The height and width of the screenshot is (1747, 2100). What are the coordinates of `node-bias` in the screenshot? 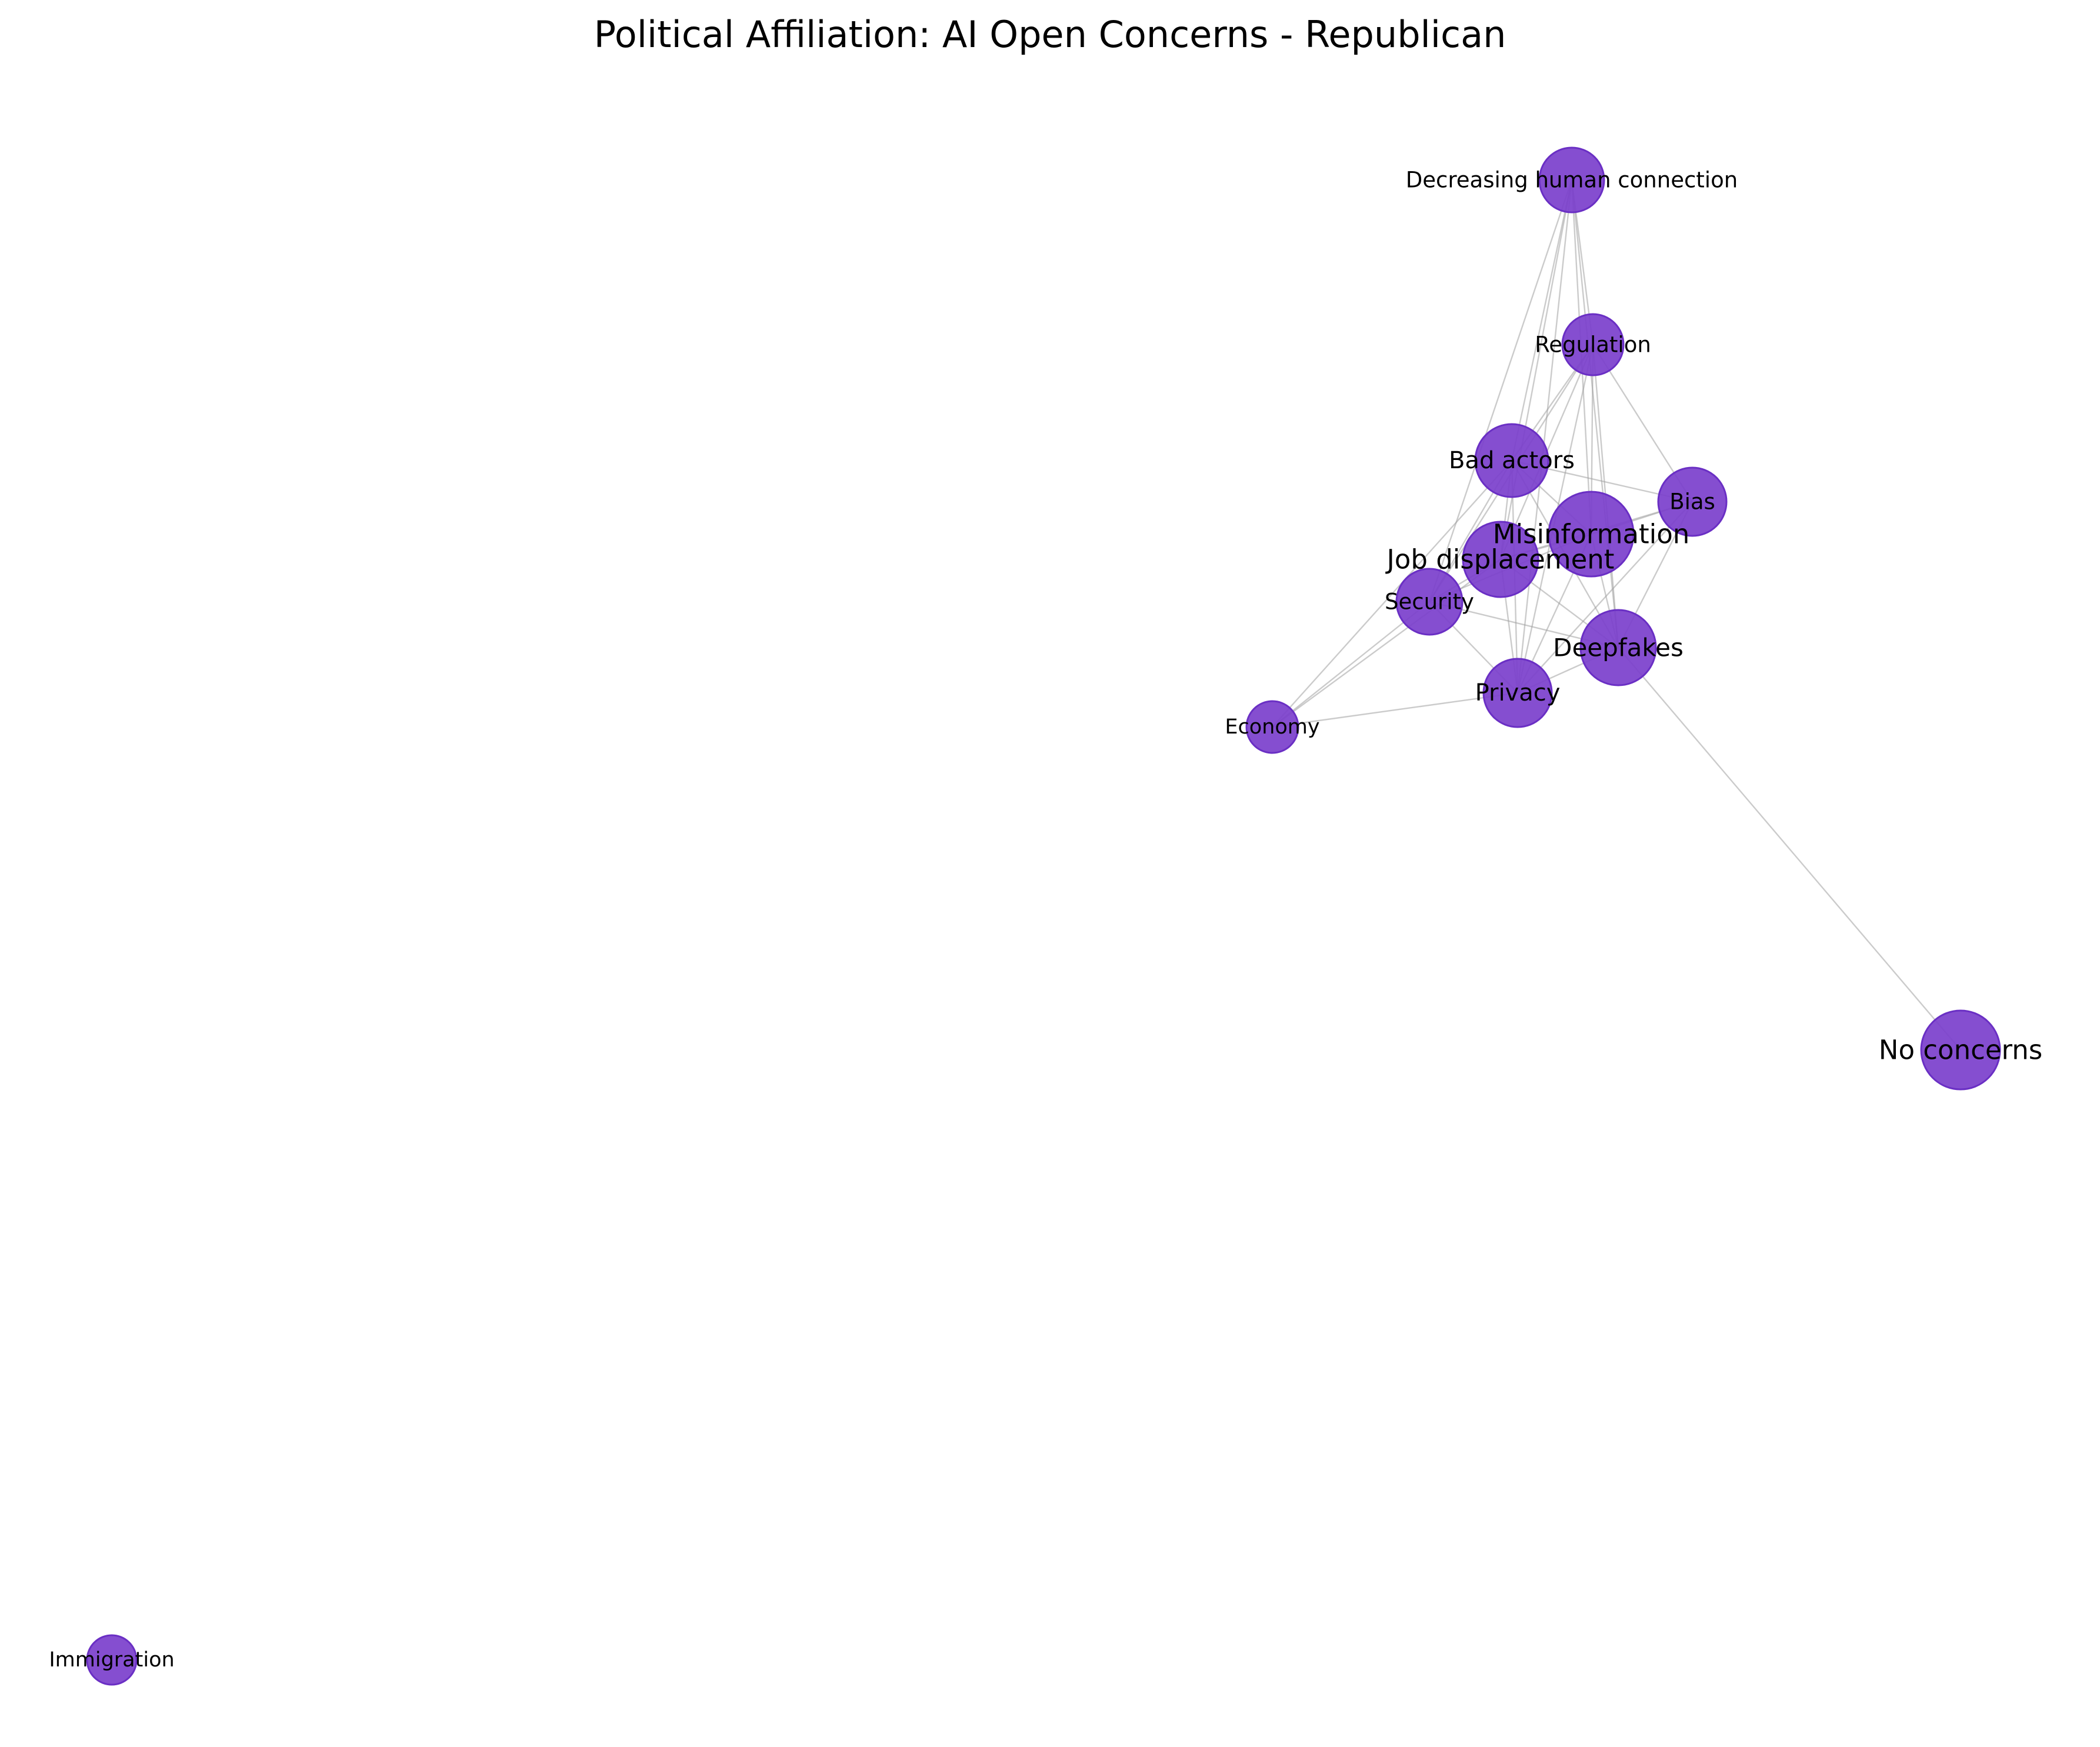 It's located at (1692, 501).